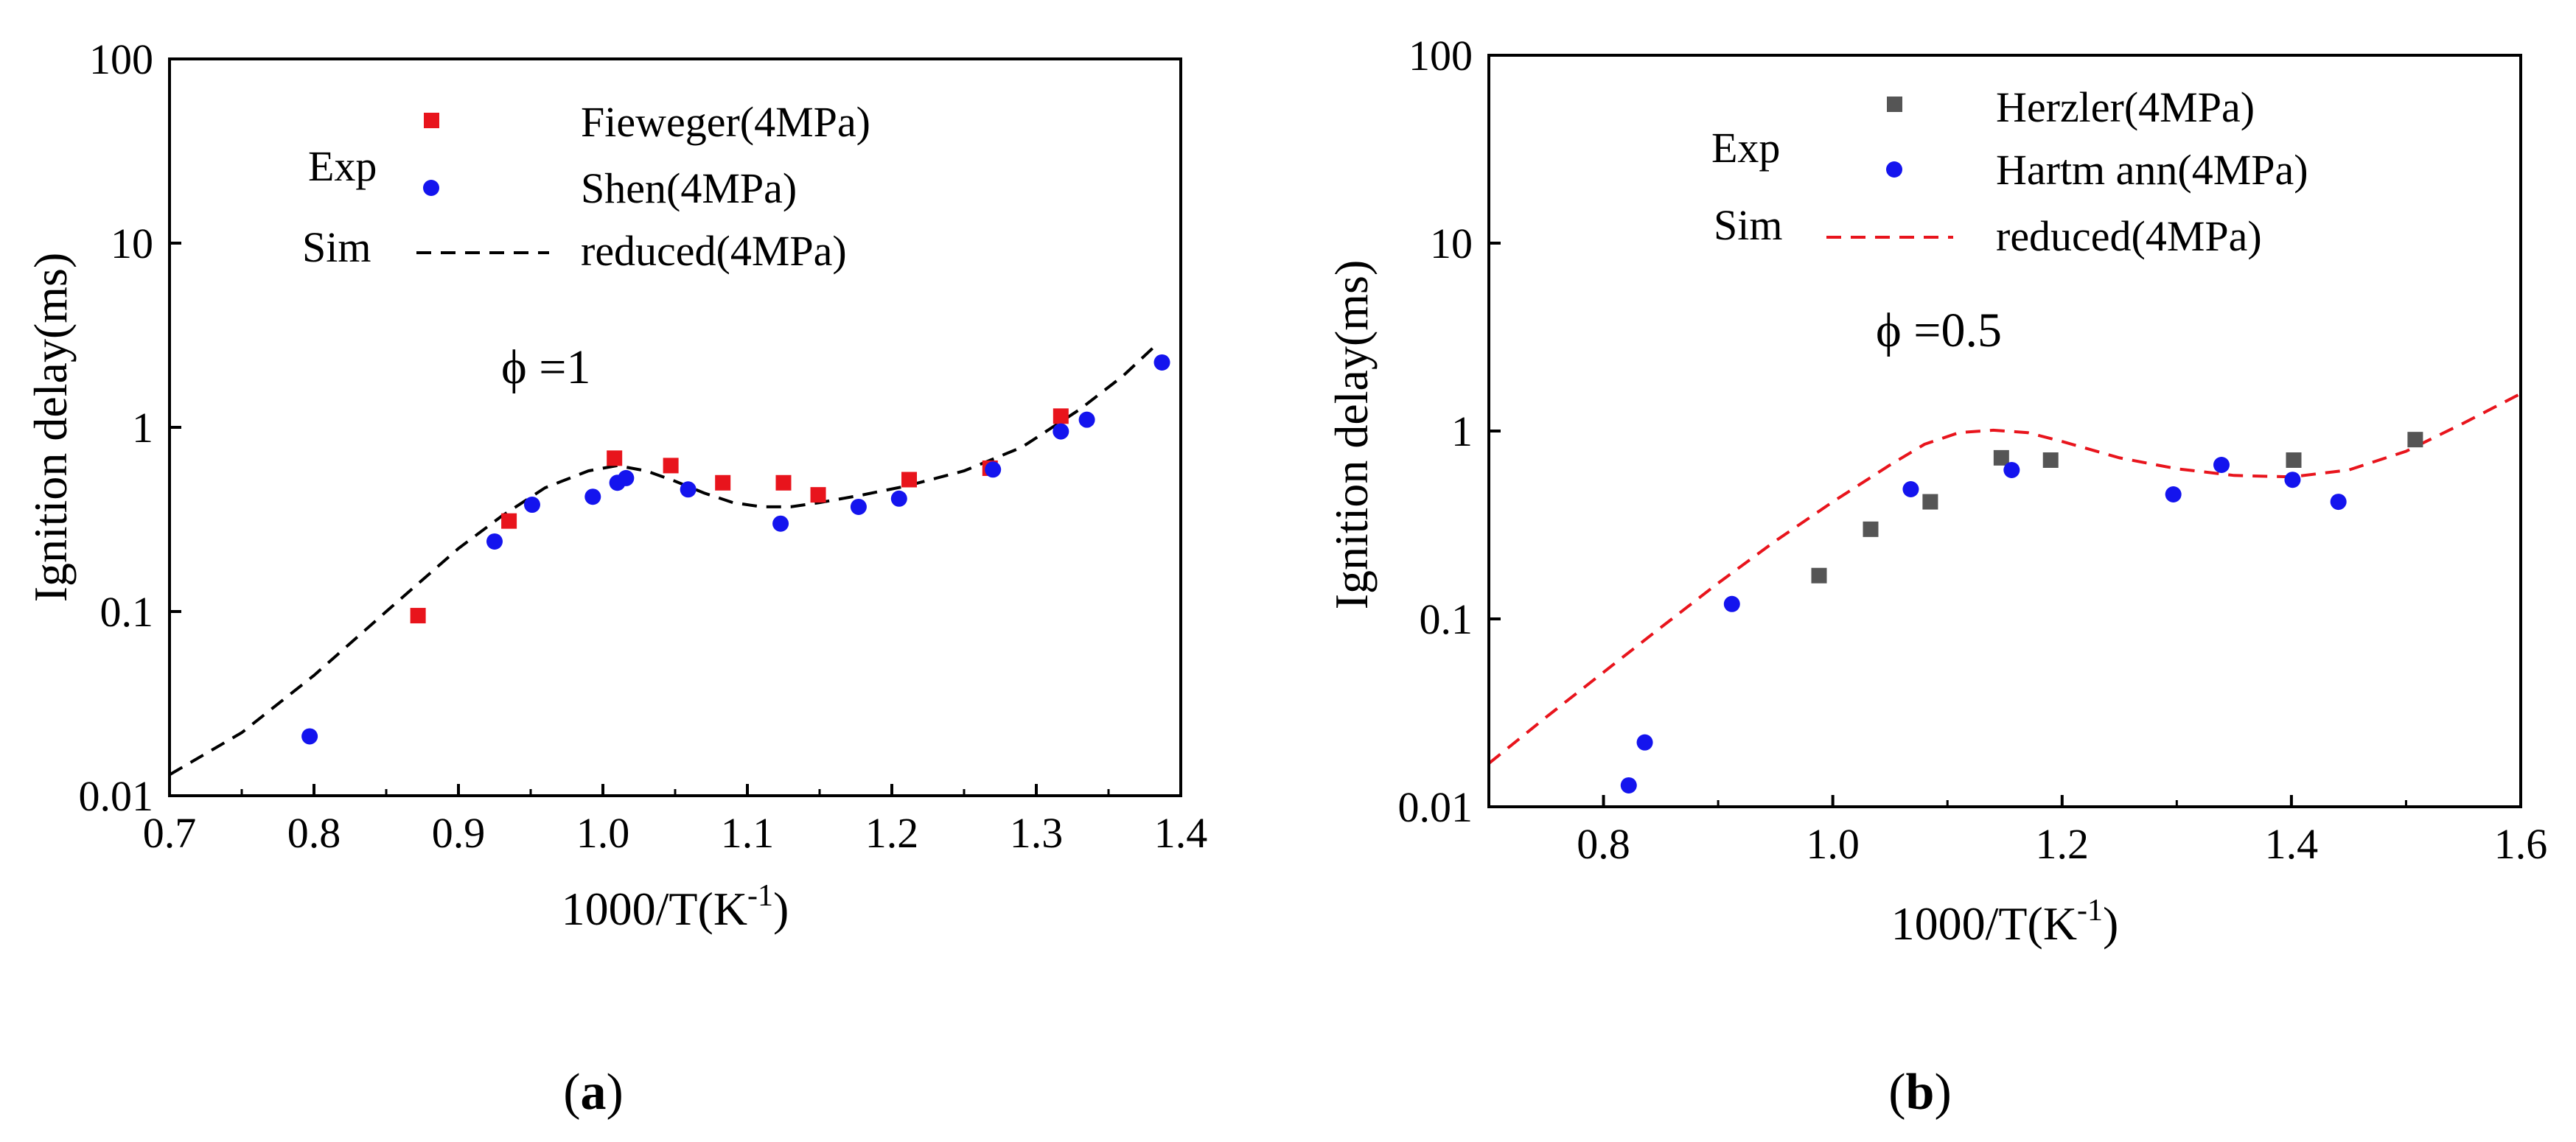  I want to click on panel-b-phi-annotation: ϕ =0.5, so click(1939, 330).